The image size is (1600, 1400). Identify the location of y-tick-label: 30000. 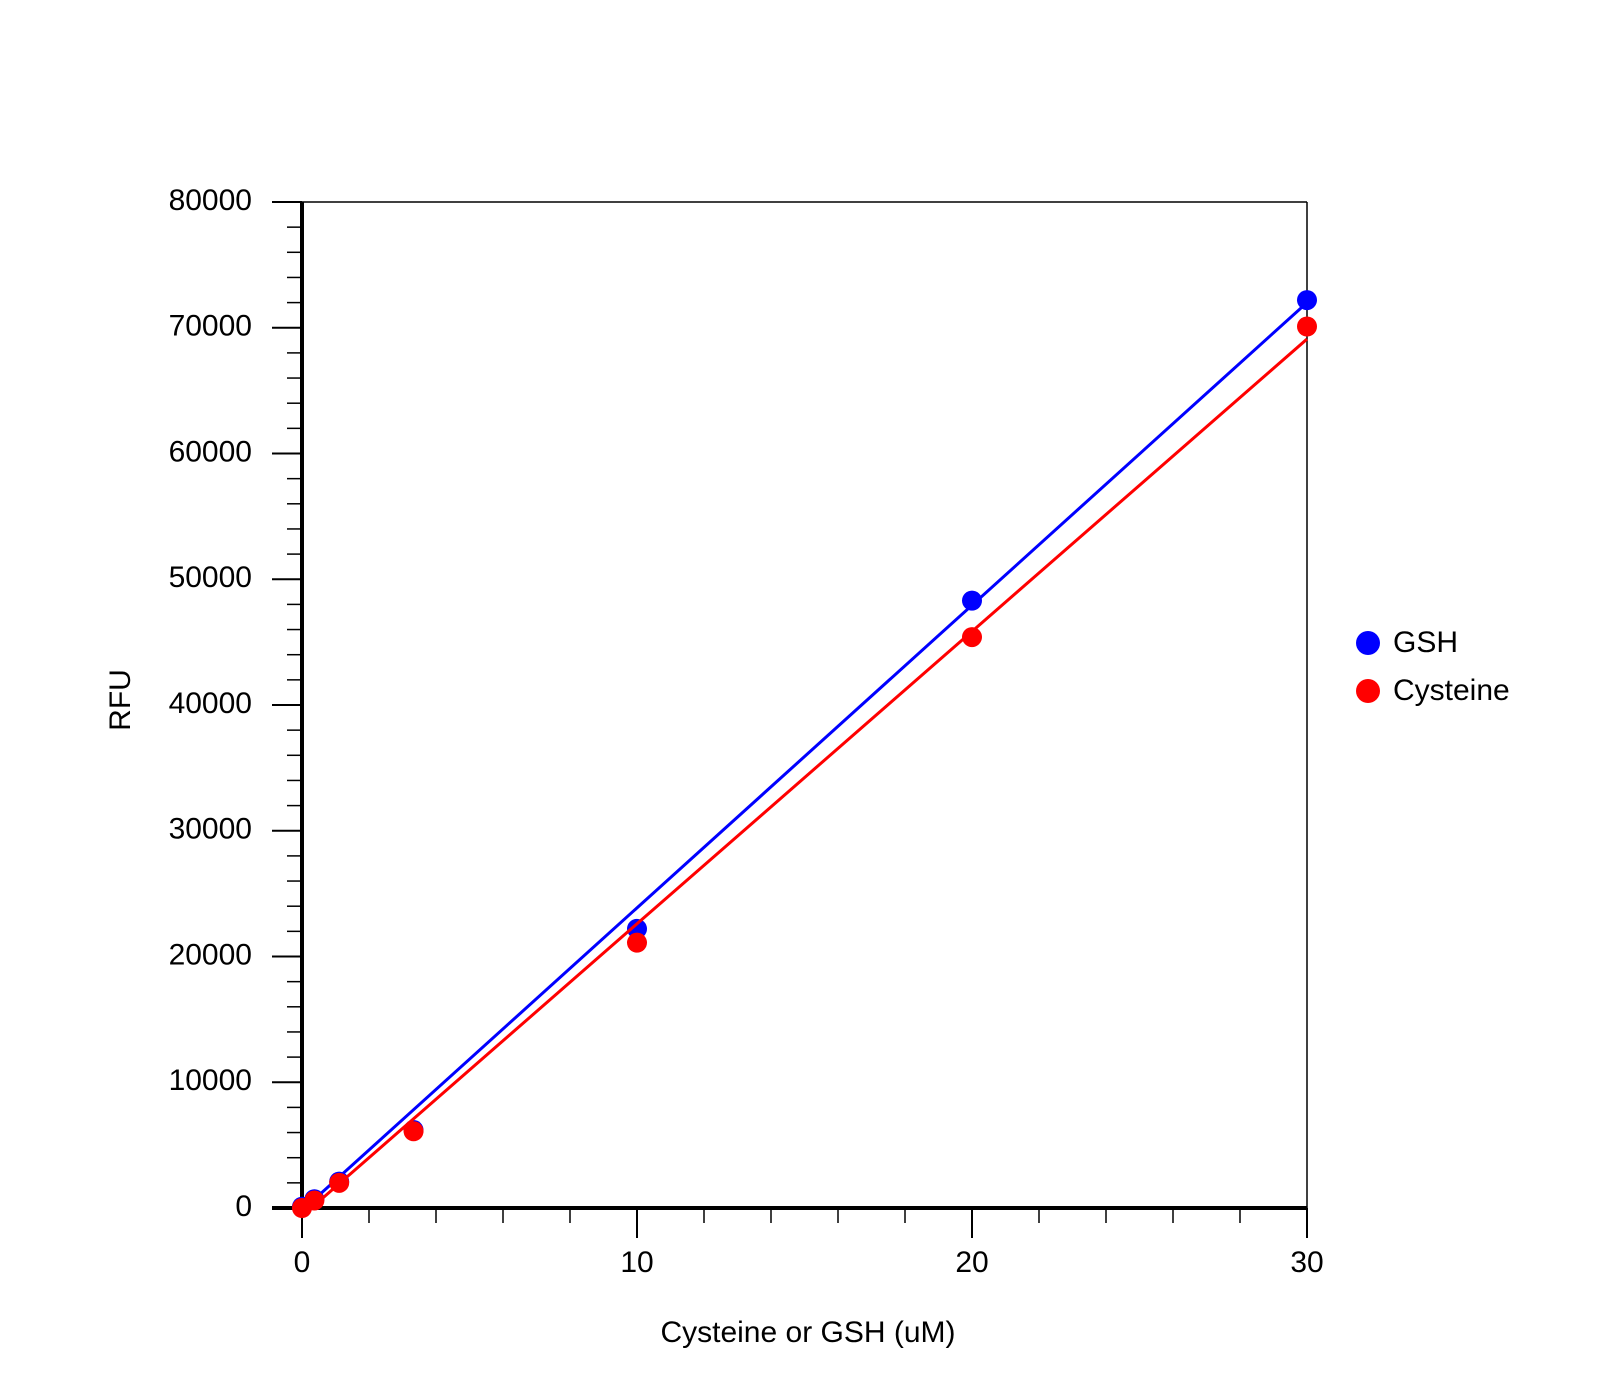
(210, 829).